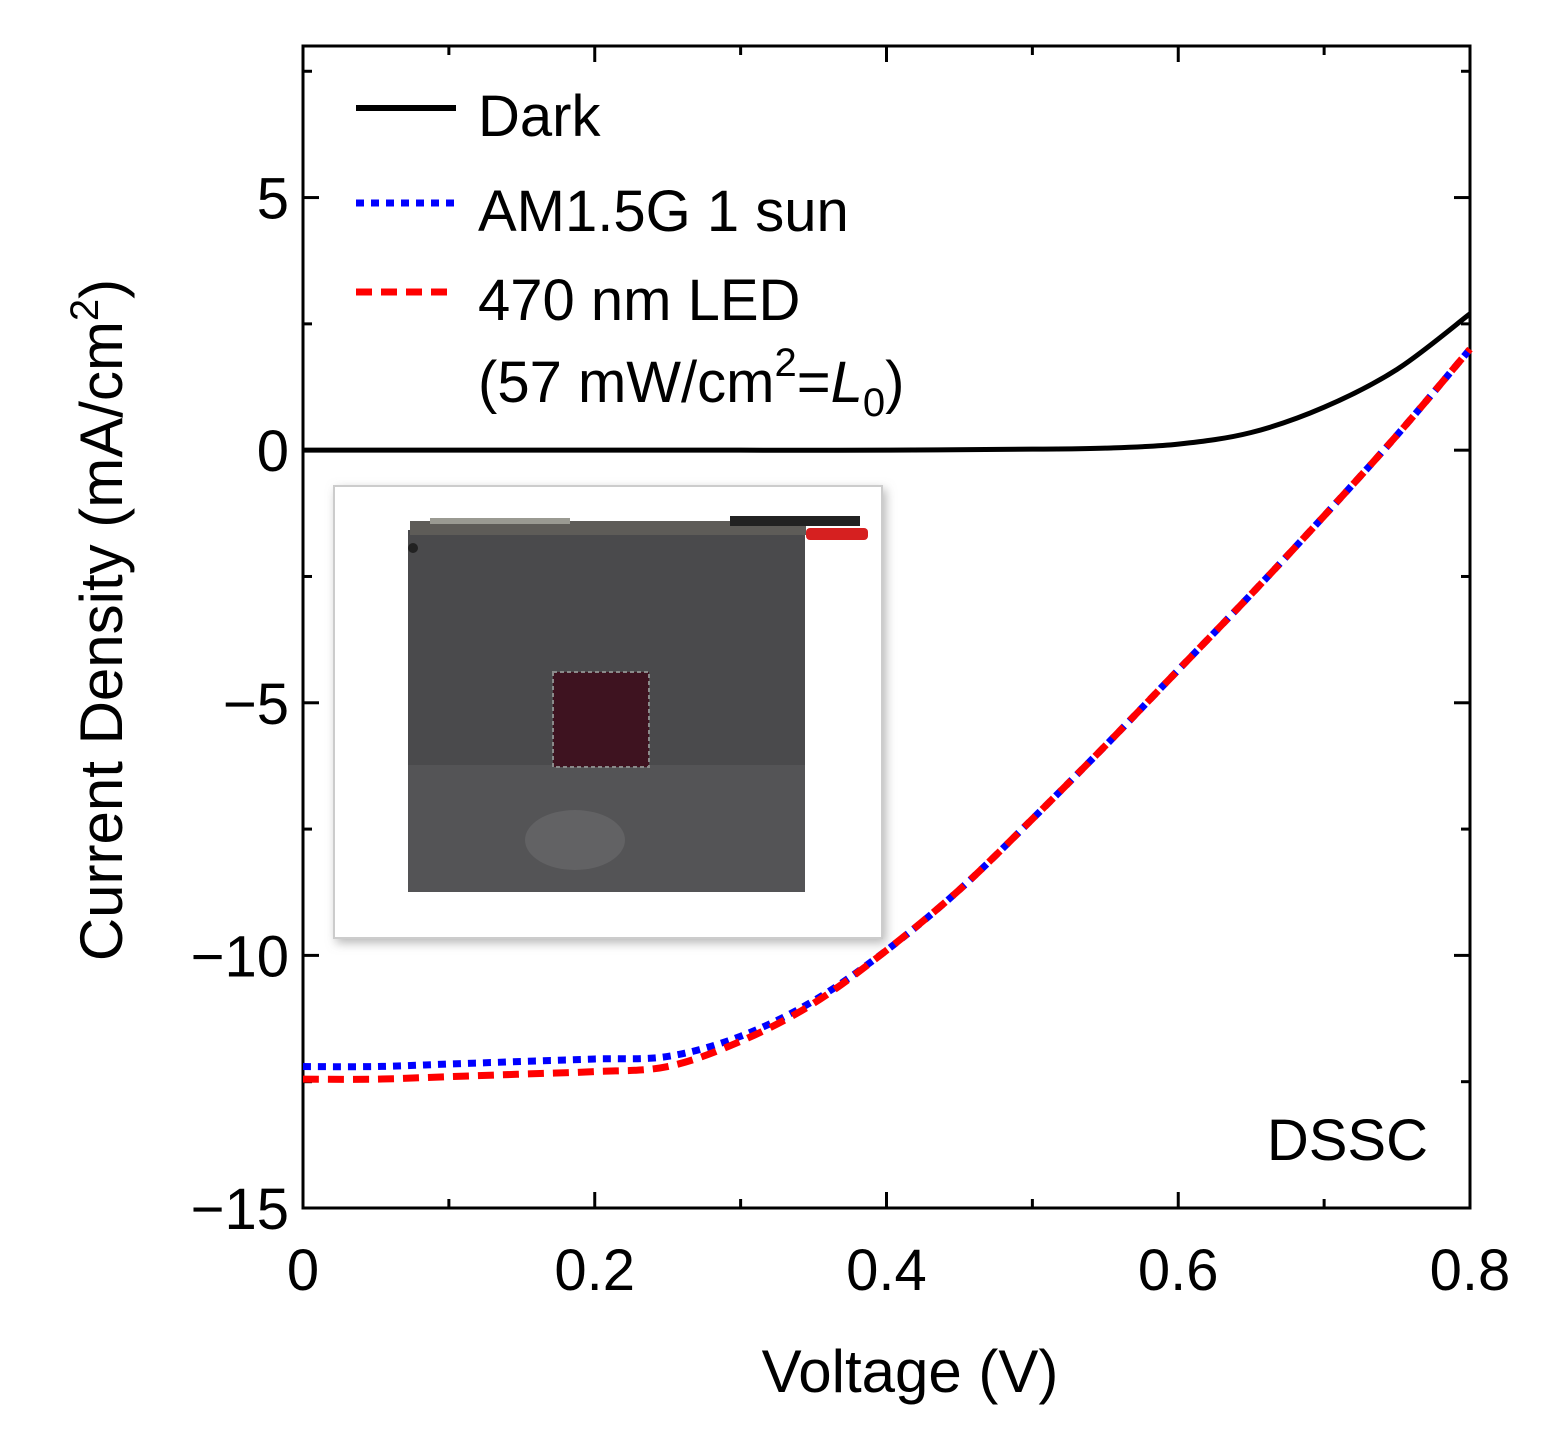 The image size is (1556, 1444). What do you see at coordinates (837, 534) in the screenshot?
I see `photo-wire-red` at bounding box center [837, 534].